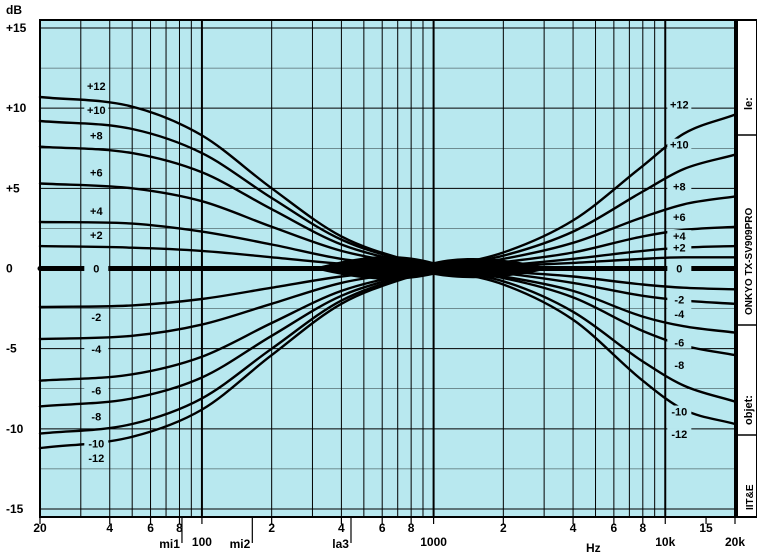 The image size is (757, 557). Describe the element at coordinates (11, 349) in the screenshot. I see `y-tick-label: -5` at that location.